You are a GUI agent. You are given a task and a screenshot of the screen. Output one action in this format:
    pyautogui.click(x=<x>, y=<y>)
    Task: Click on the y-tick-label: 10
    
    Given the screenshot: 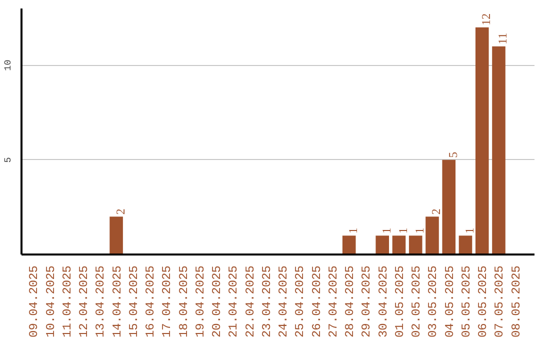 What is the action you would take?
    pyautogui.click(x=8, y=65)
    